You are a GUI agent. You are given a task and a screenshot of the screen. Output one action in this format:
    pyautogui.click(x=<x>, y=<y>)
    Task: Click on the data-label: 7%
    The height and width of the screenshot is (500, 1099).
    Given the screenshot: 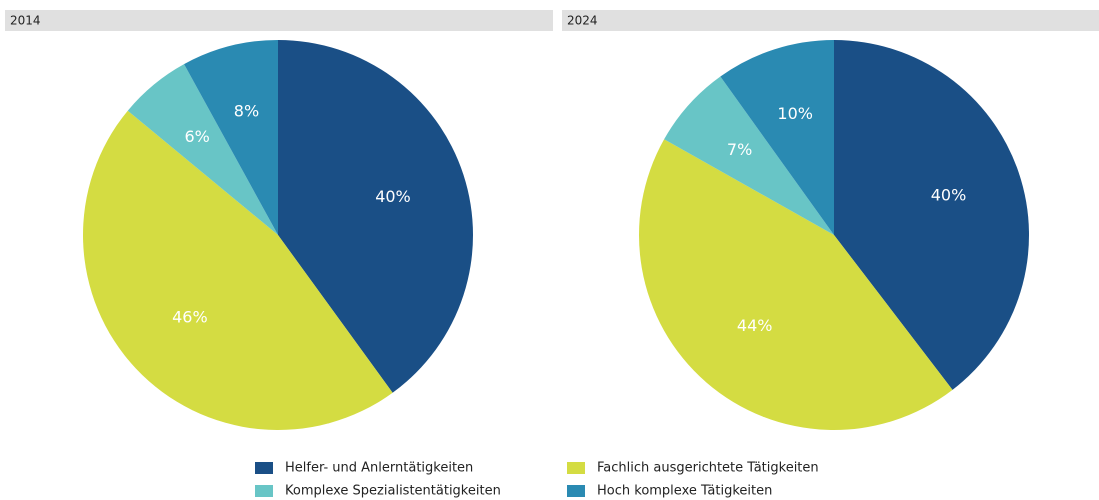 What is the action you would take?
    pyautogui.click(x=739, y=149)
    